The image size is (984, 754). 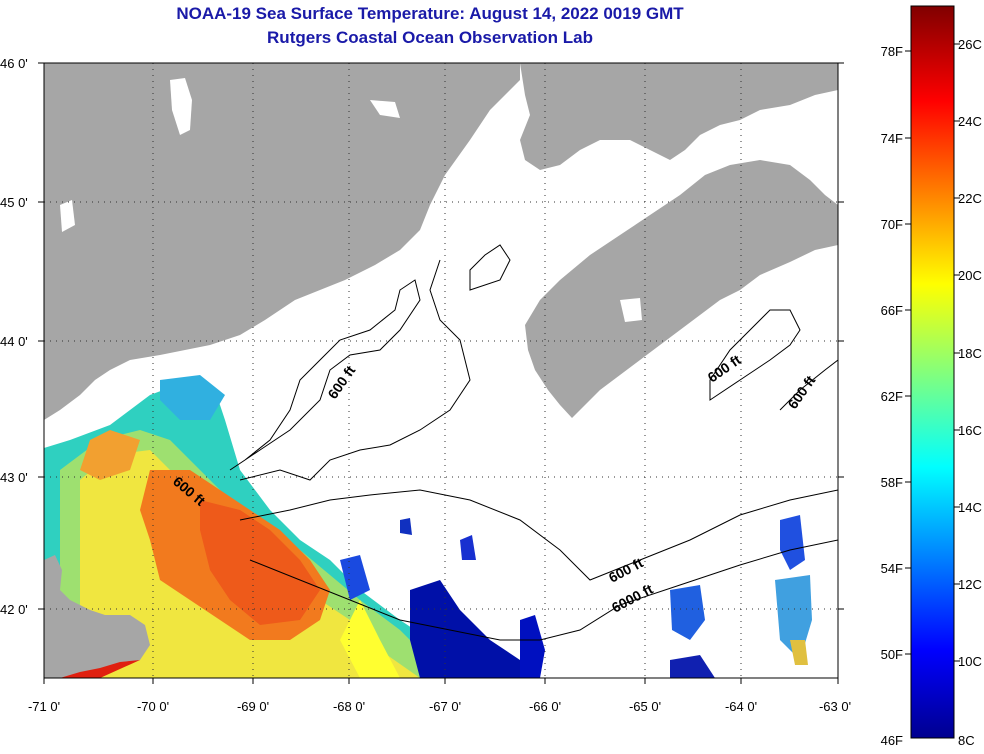 I want to click on cb-f-62: 62F, so click(x=892, y=396).